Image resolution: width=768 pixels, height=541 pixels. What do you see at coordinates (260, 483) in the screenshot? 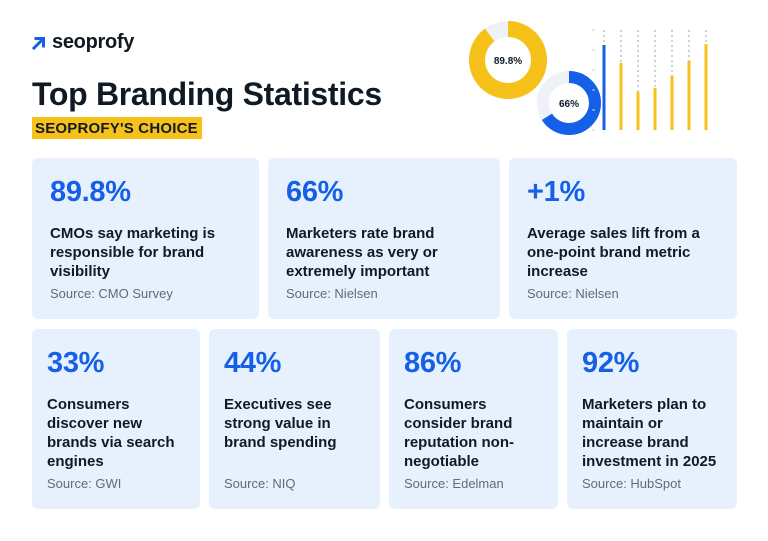
I see `stat-source: Source: NIQ` at bounding box center [260, 483].